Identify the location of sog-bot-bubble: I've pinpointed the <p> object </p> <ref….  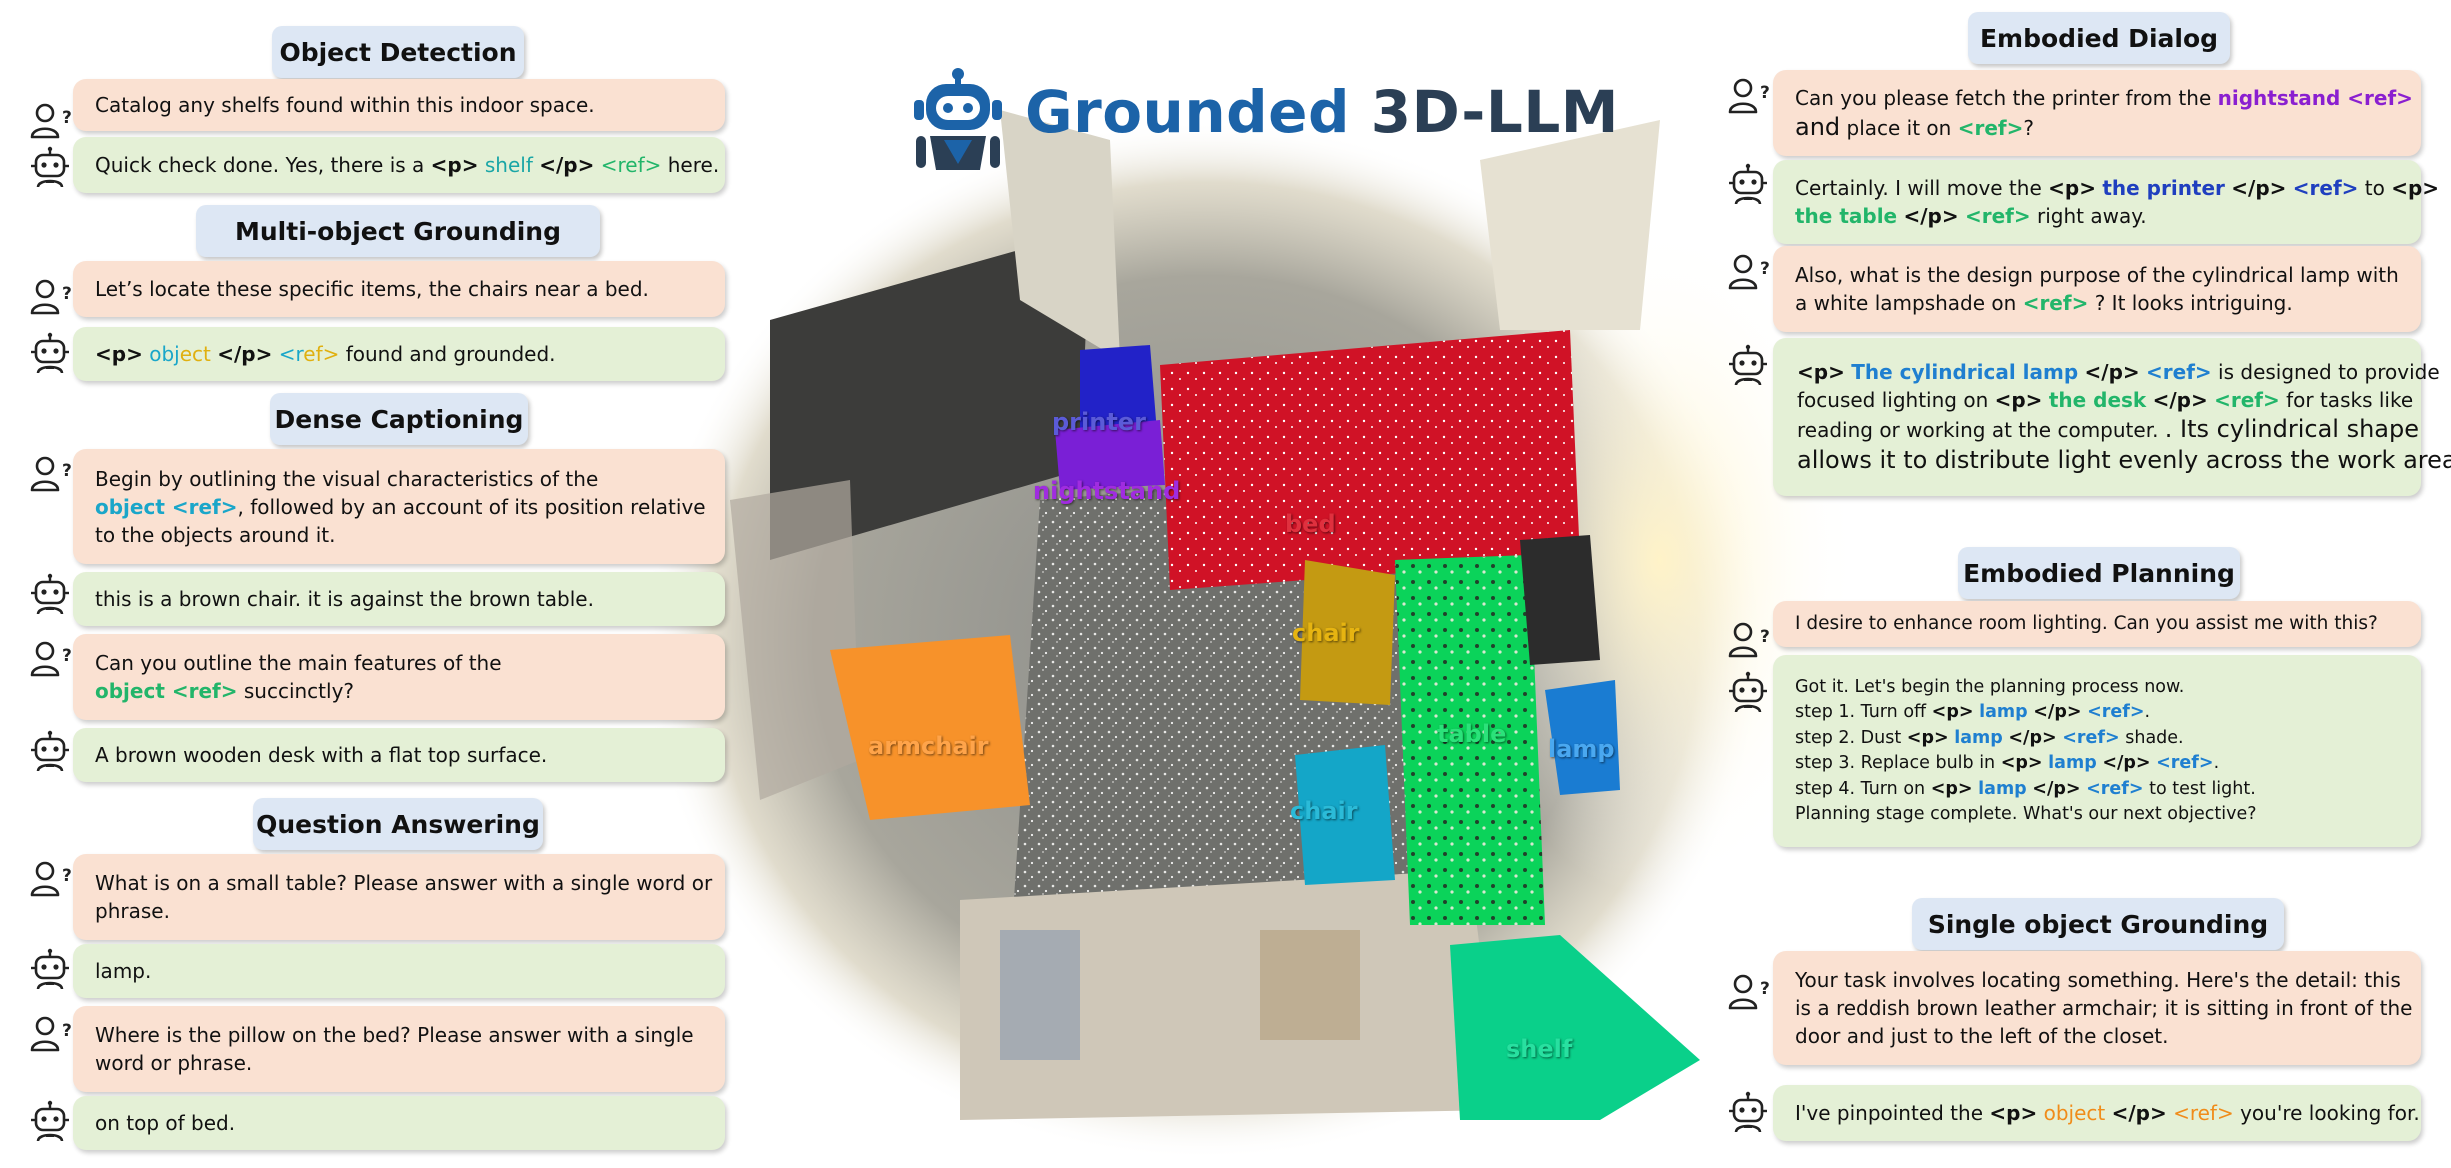
(2097, 1113).